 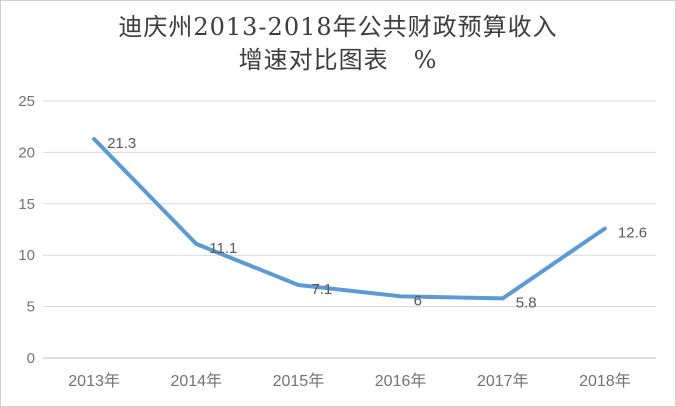 I want to click on point-data-label: 21.3, so click(x=121, y=143).